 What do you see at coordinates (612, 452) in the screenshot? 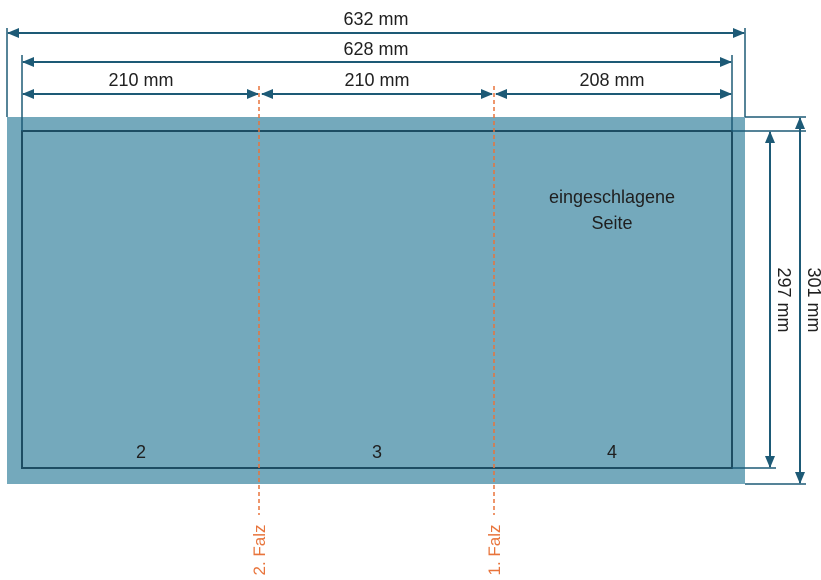
I see `panel-number-4: 4` at bounding box center [612, 452].